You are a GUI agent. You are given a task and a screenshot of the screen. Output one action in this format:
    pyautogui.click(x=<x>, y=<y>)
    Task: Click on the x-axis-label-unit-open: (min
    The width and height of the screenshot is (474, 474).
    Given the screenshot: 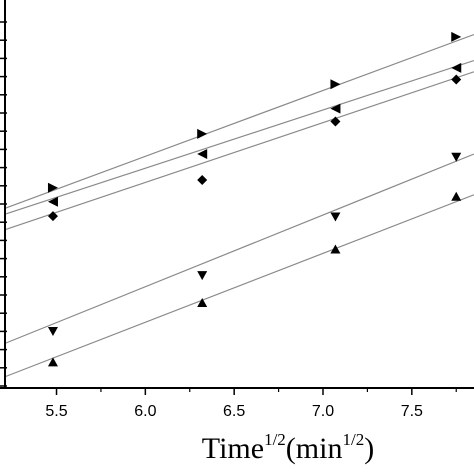 What is the action you would take?
    pyautogui.click(x=314, y=448)
    